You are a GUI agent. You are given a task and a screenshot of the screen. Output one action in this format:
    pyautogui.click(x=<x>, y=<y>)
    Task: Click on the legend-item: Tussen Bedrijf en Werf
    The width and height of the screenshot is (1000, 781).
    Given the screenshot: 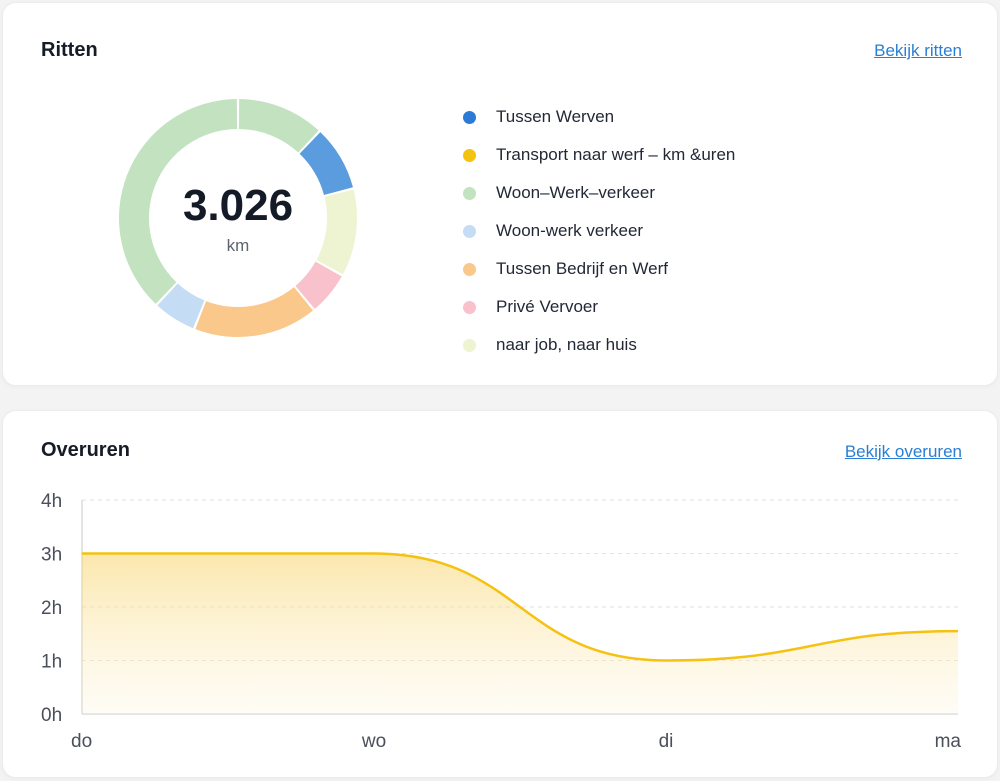 What is the action you would take?
    pyautogui.click(x=599, y=269)
    